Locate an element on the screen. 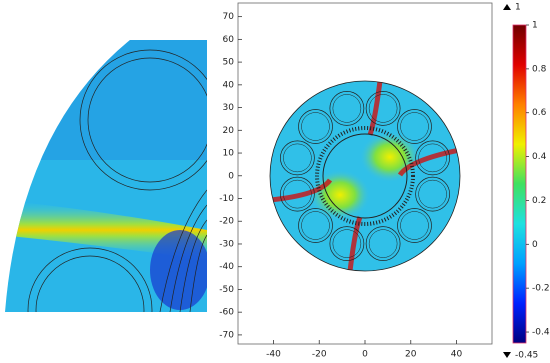  field-hot is located at coordinates (340, 195).